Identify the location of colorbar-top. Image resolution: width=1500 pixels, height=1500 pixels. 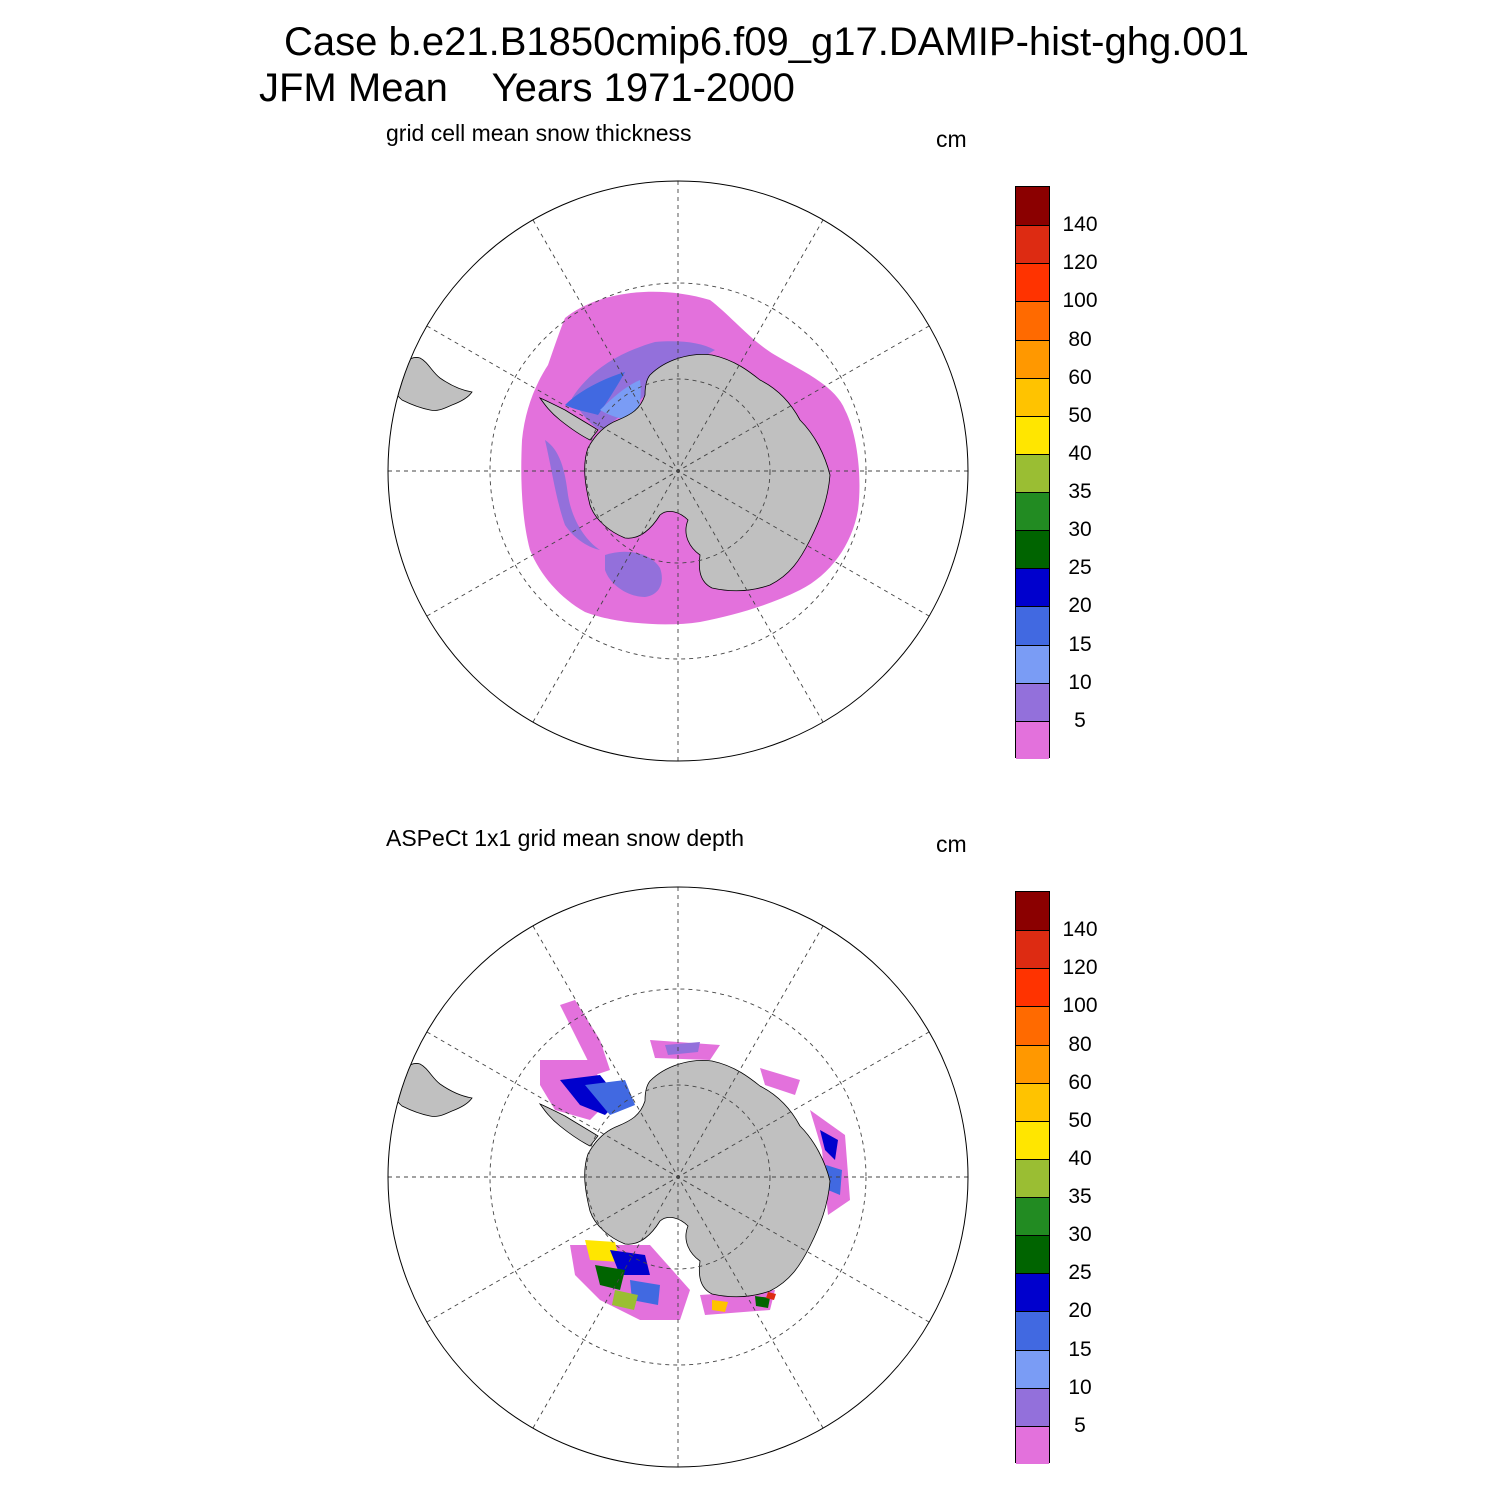
(1032, 472).